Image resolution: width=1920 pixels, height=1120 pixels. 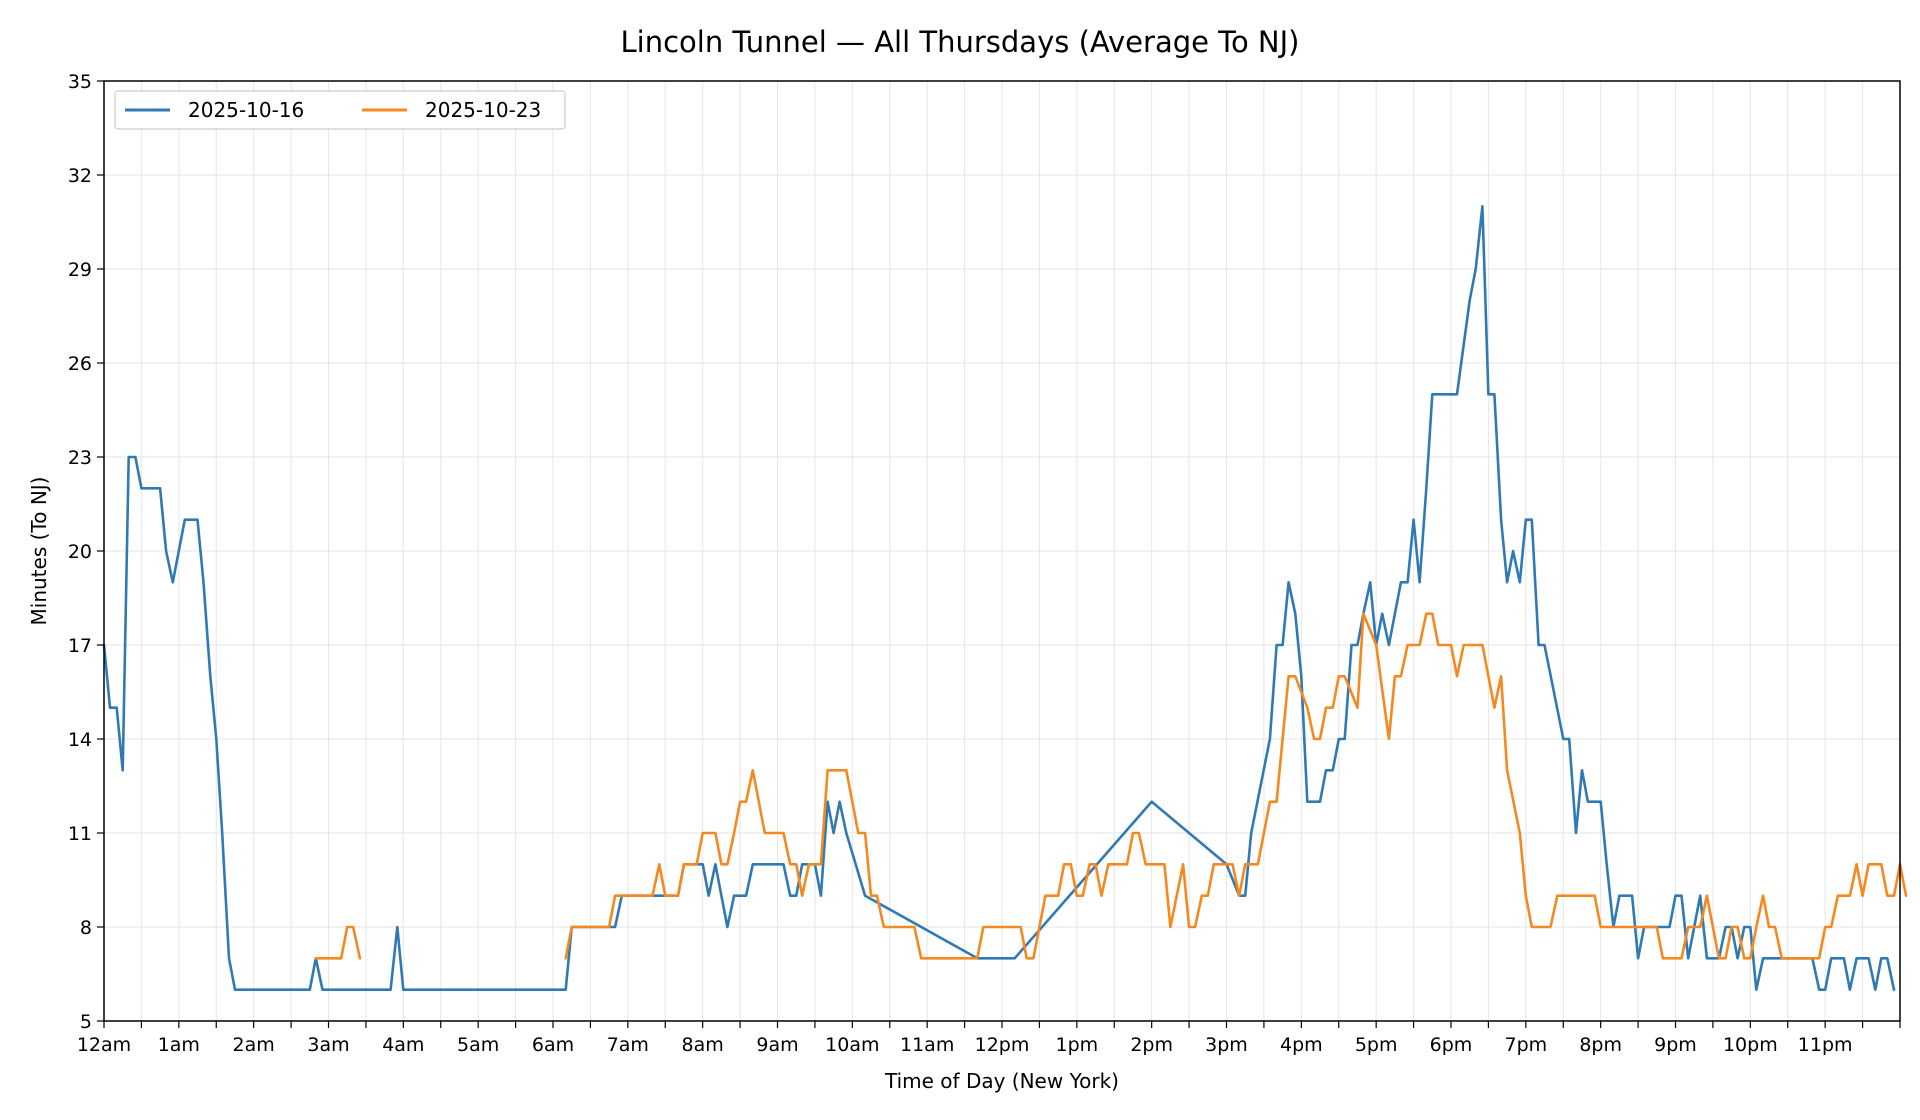 What do you see at coordinates (628, 1045) in the screenshot?
I see `x-tick-label: 7am` at bounding box center [628, 1045].